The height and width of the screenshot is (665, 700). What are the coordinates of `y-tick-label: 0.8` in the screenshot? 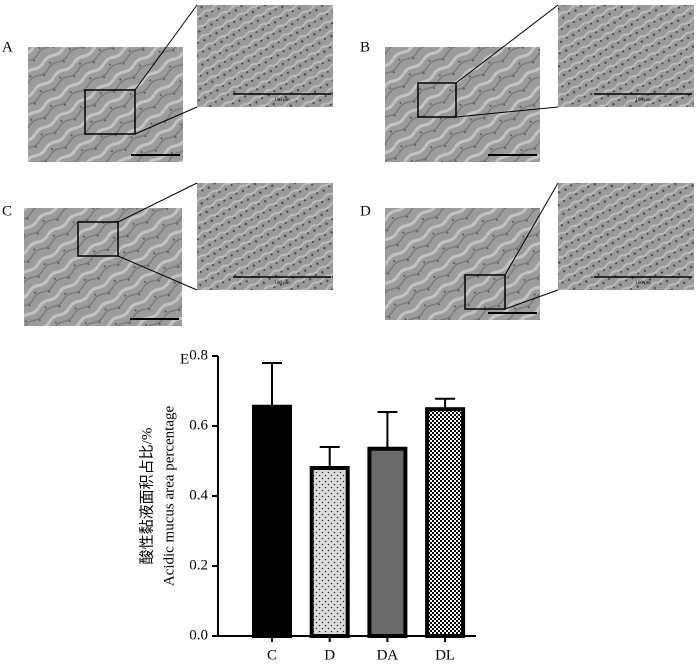 It's located at (198, 355).